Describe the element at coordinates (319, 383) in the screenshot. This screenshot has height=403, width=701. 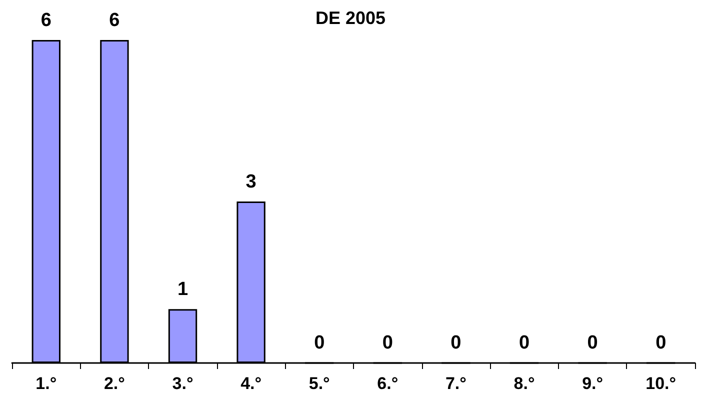
I see `x-tick-label: 5.°` at that location.